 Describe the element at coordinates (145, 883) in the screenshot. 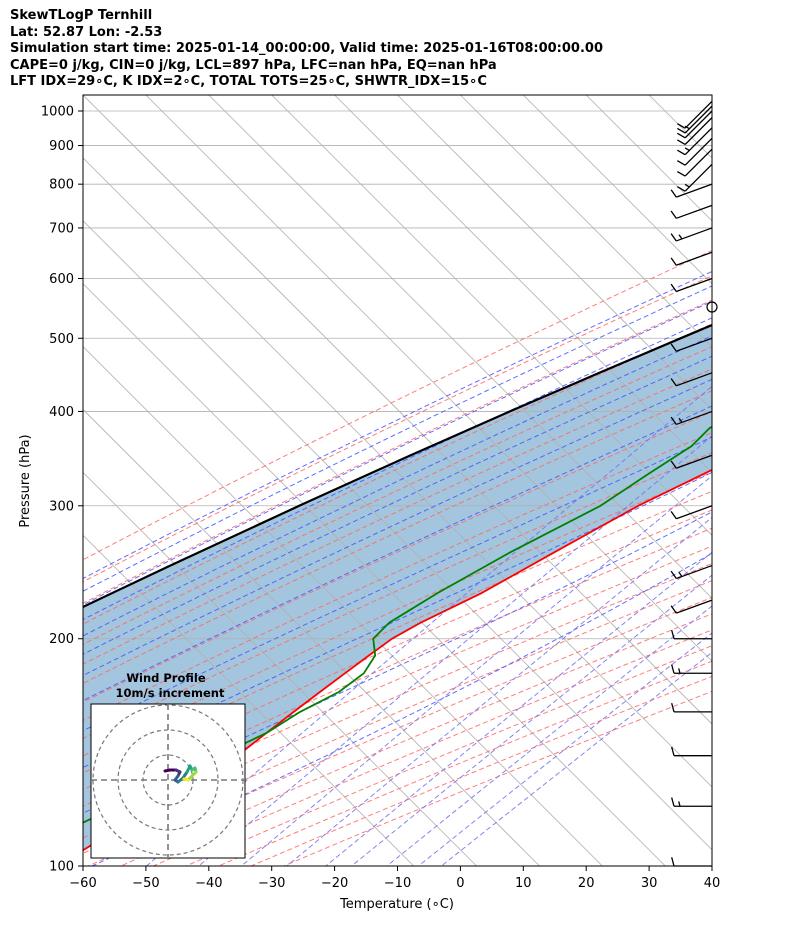

I see `x-tick-label: −50` at that location.